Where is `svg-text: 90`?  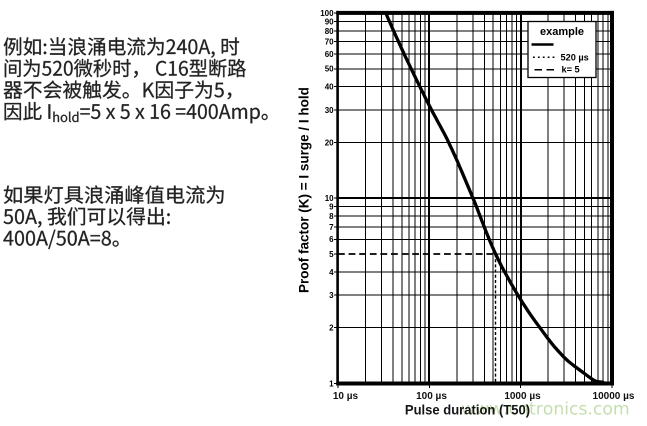
svg-text: 90 is located at coordinates (329, 21).